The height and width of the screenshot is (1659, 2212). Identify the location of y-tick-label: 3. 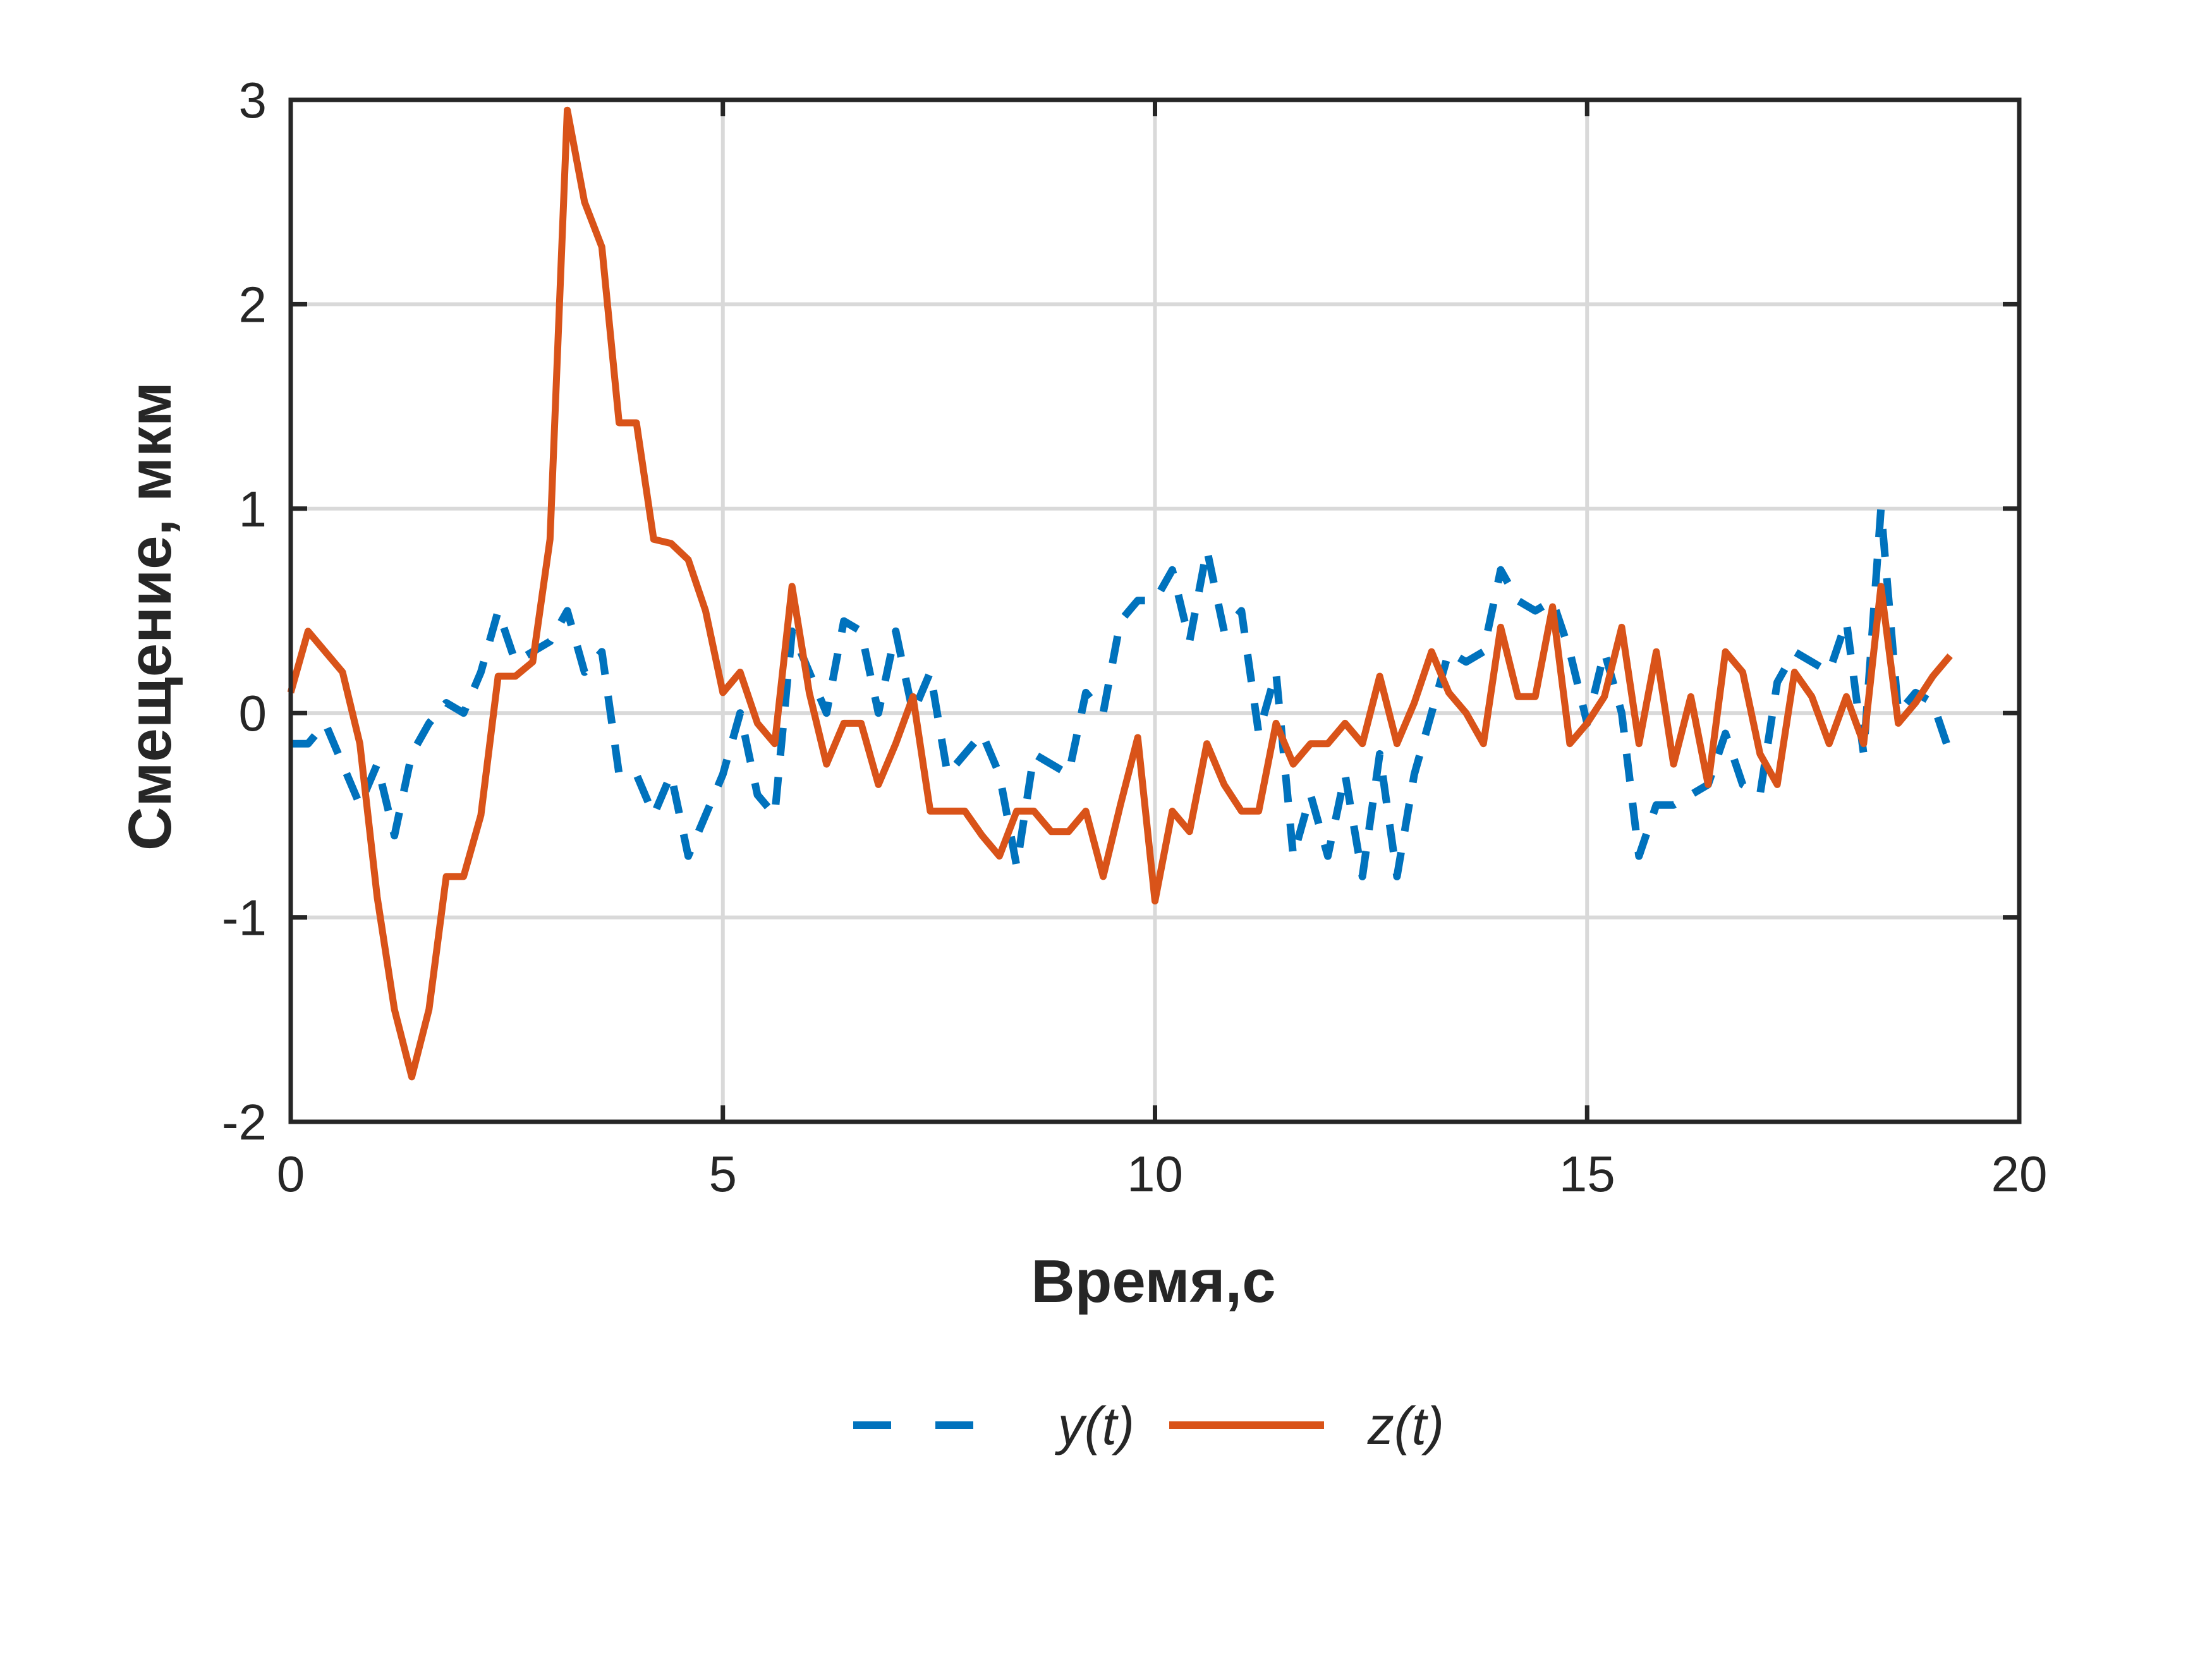
(253, 100).